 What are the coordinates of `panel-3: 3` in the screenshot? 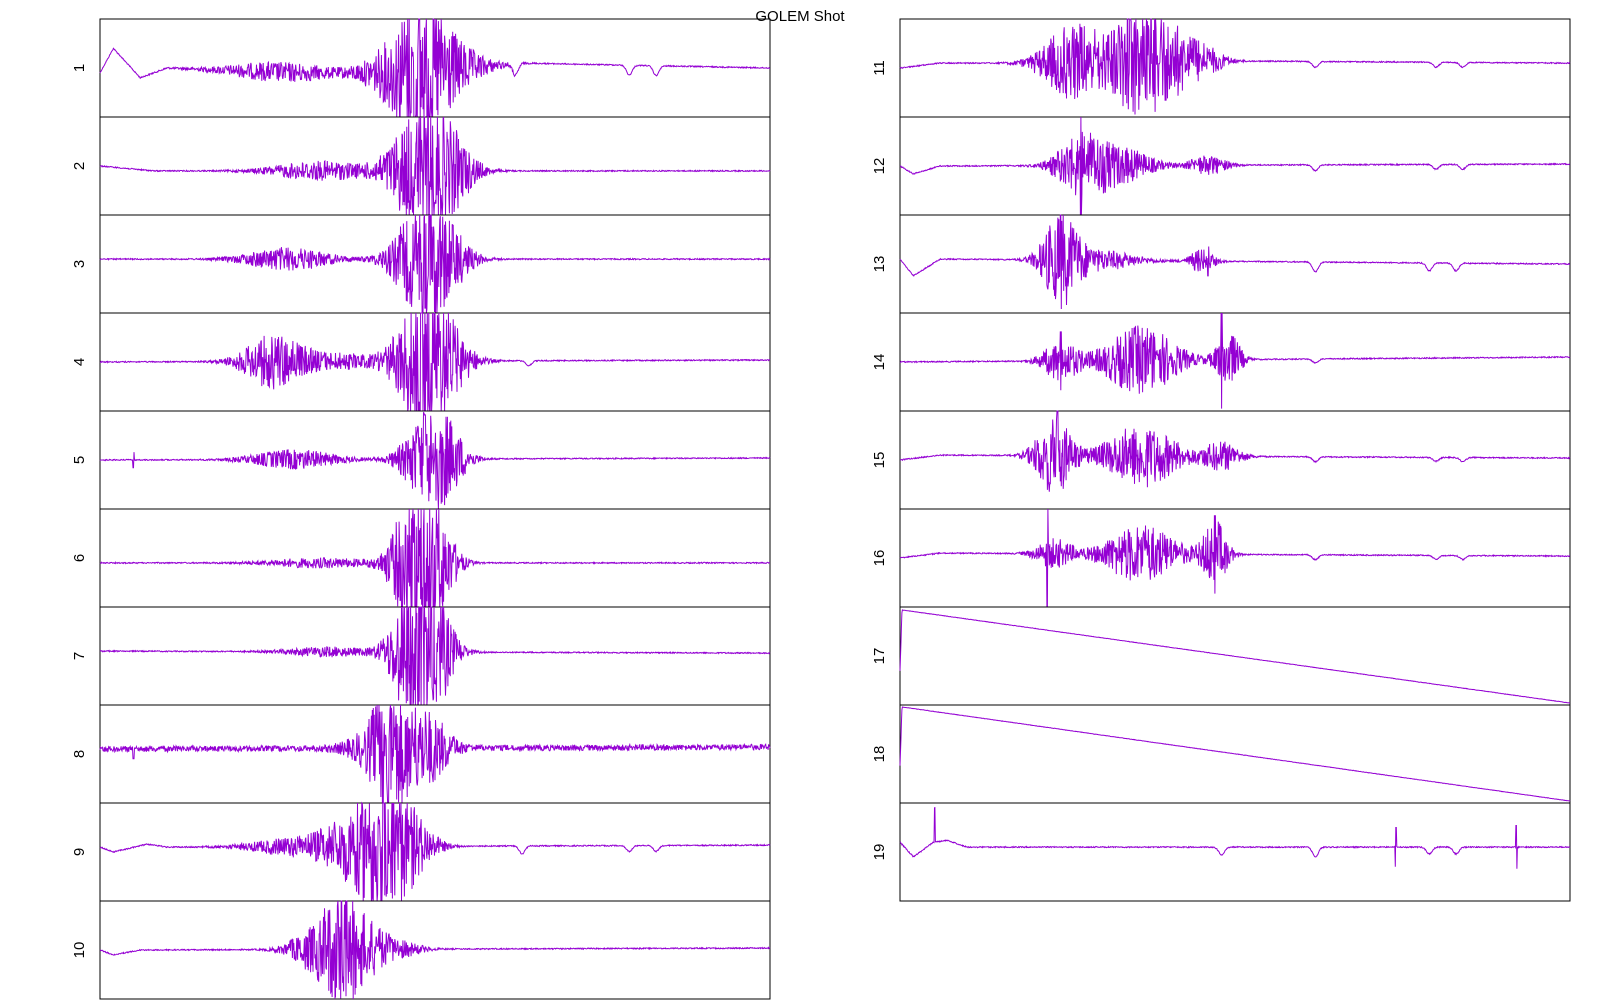 It's located at (421, 264).